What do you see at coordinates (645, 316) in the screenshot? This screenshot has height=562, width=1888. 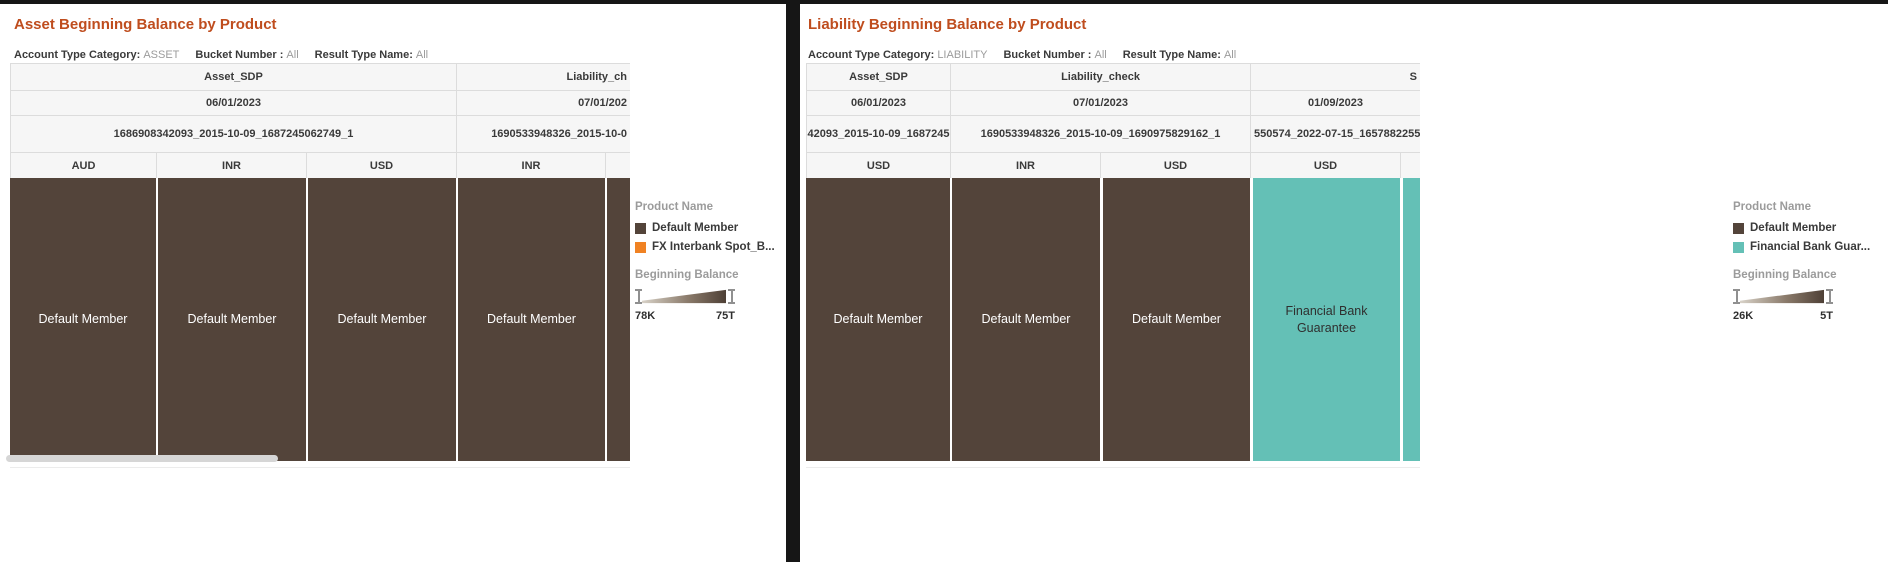 I see `slider-min-label: 78K` at bounding box center [645, 316].